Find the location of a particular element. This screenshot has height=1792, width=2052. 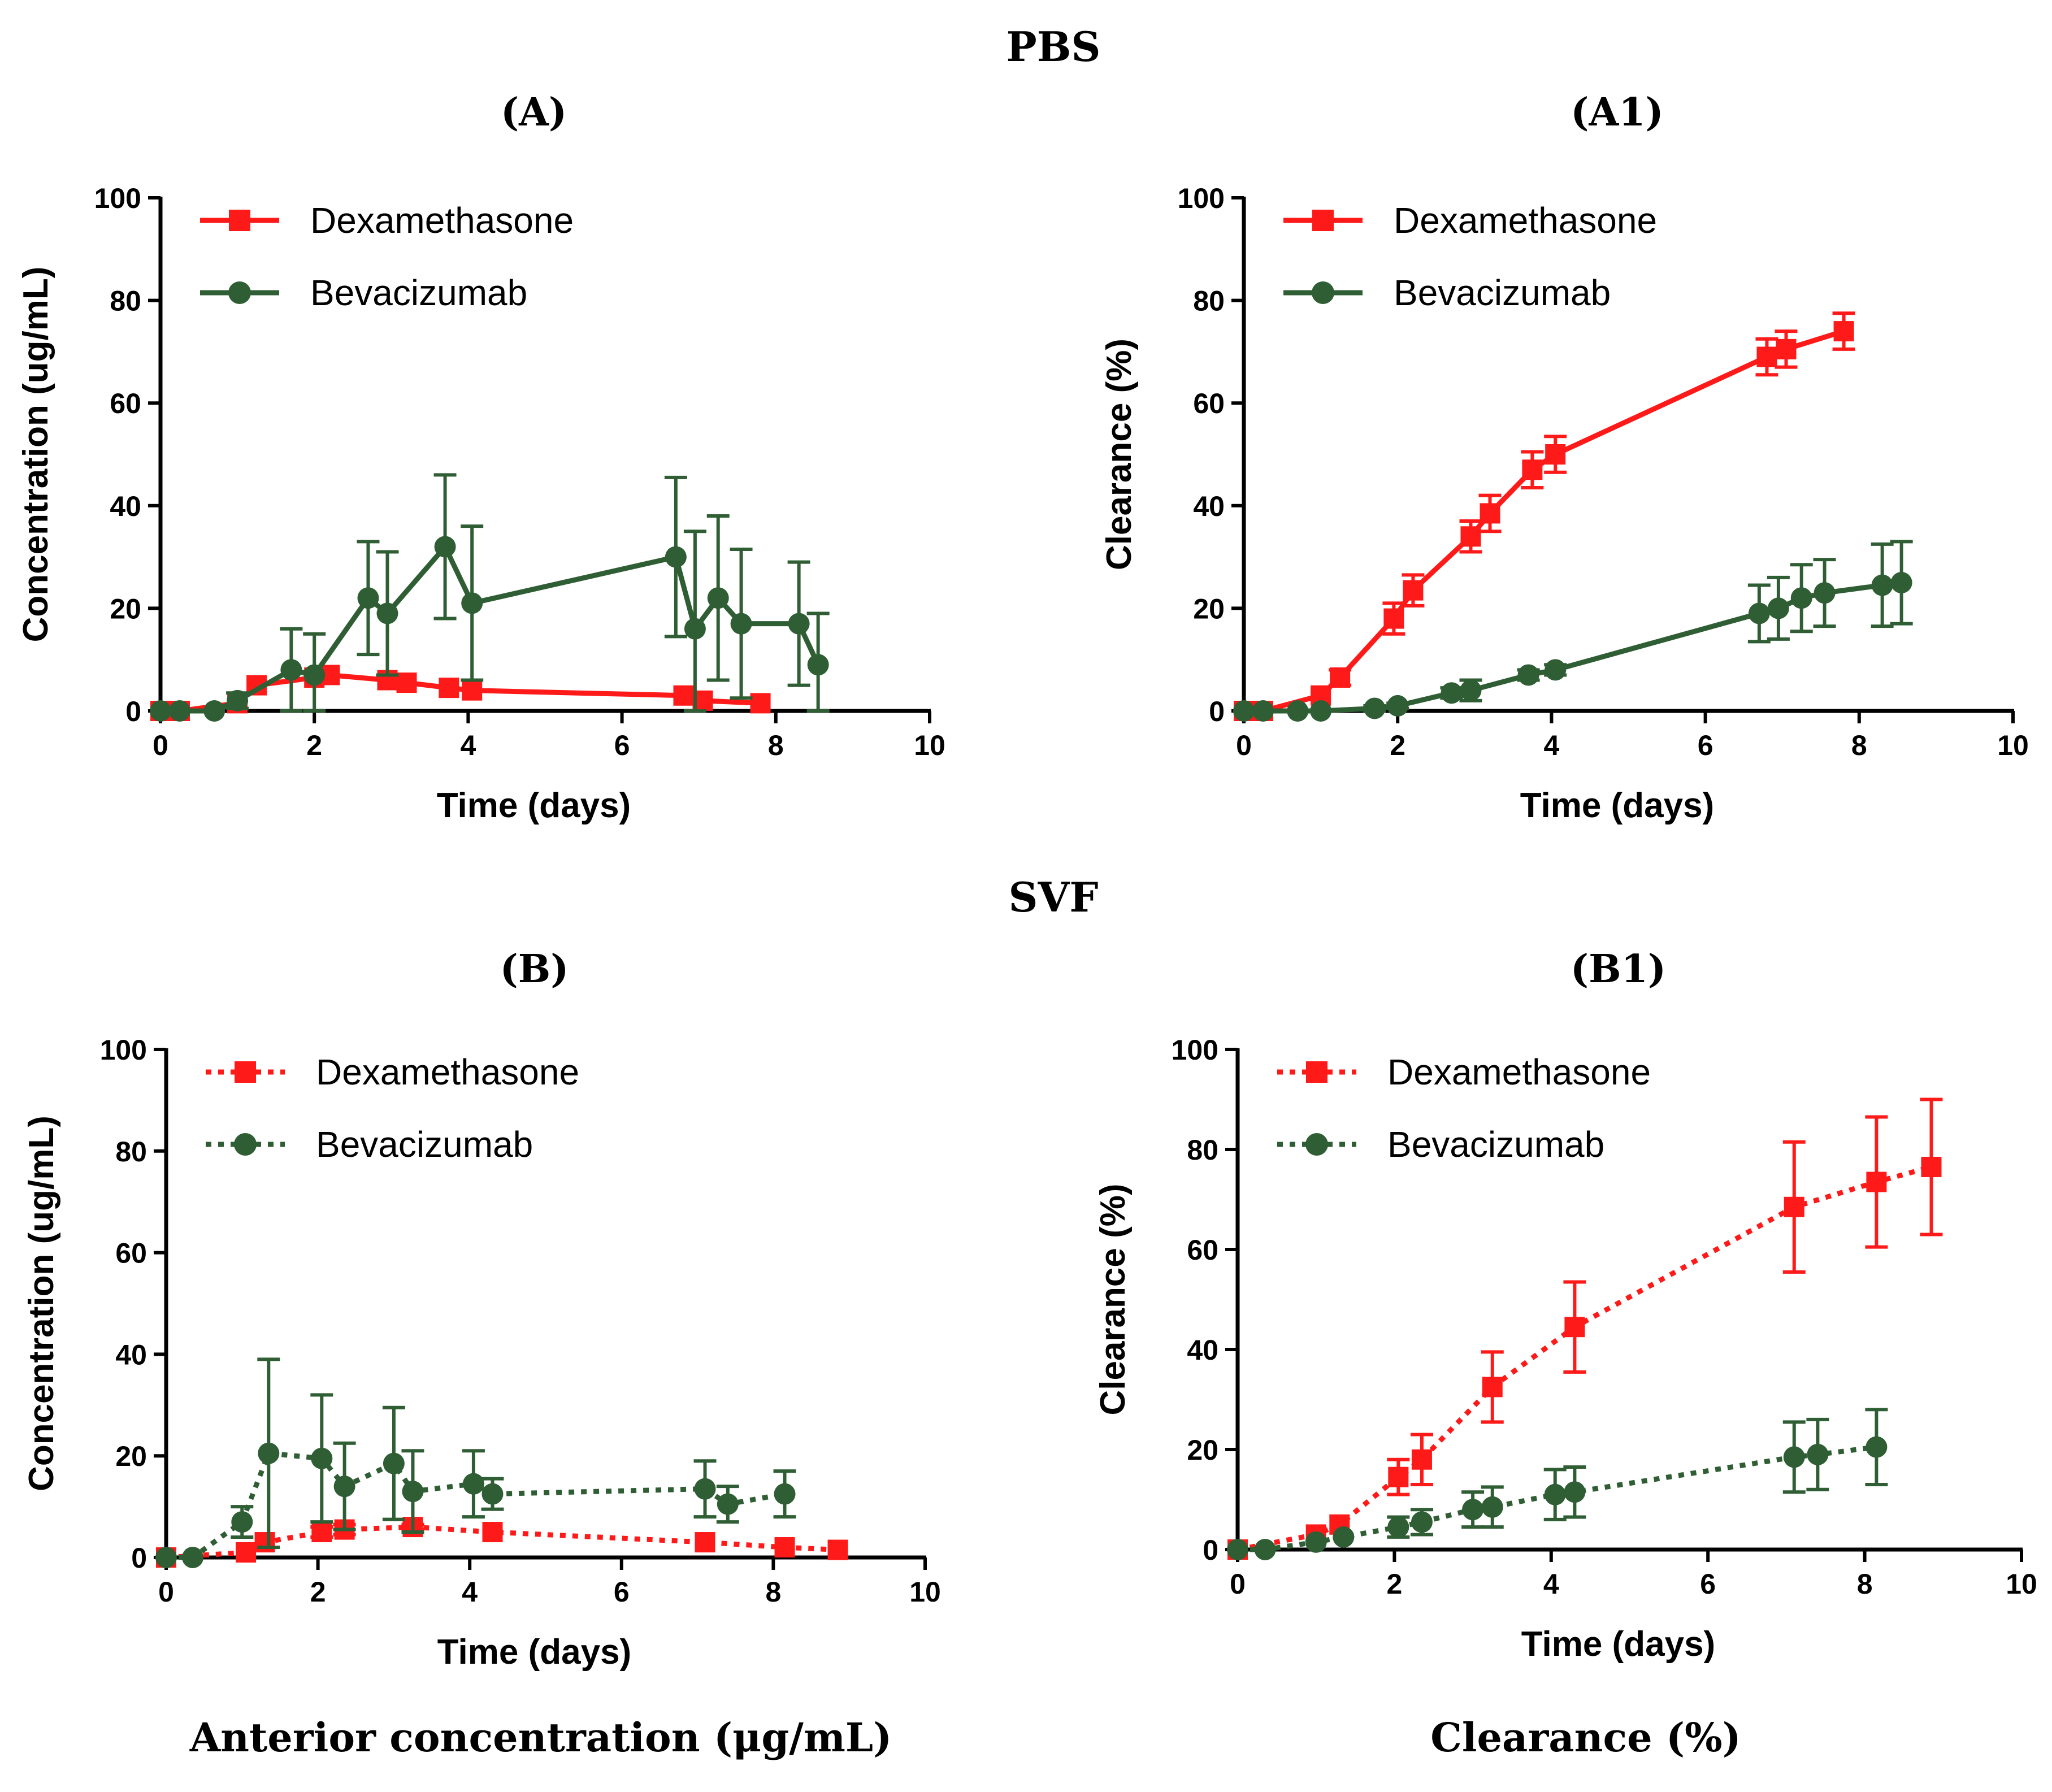

series-bevacizumab: Bevacizumab is located at coordinates (1557, 1342).